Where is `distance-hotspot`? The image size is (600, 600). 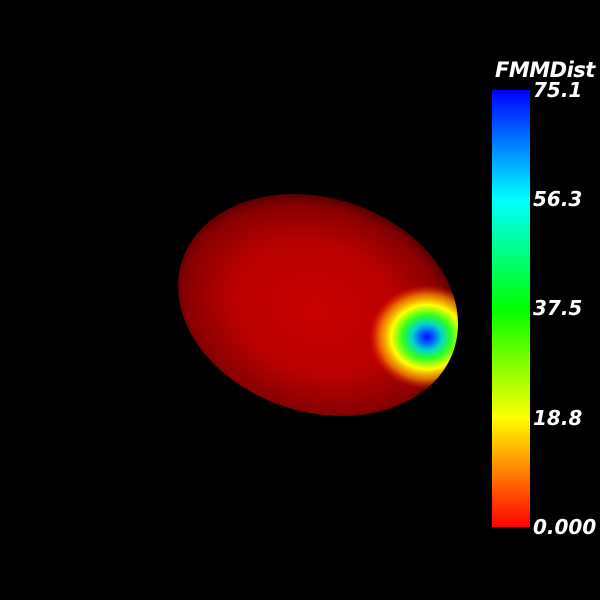
distance-hotspot is located at coordinates (427, 337).